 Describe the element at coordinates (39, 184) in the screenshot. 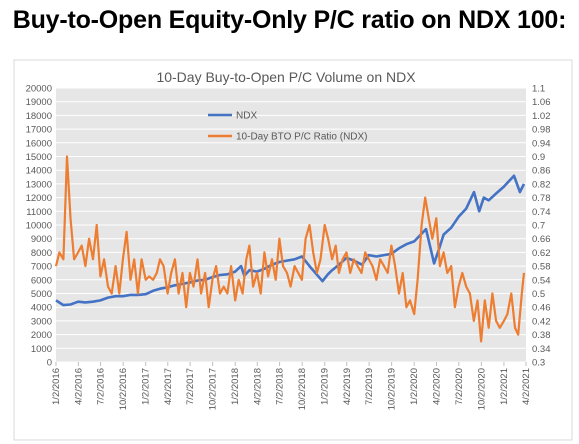

I see `y-tick-label: 13000` at that location.